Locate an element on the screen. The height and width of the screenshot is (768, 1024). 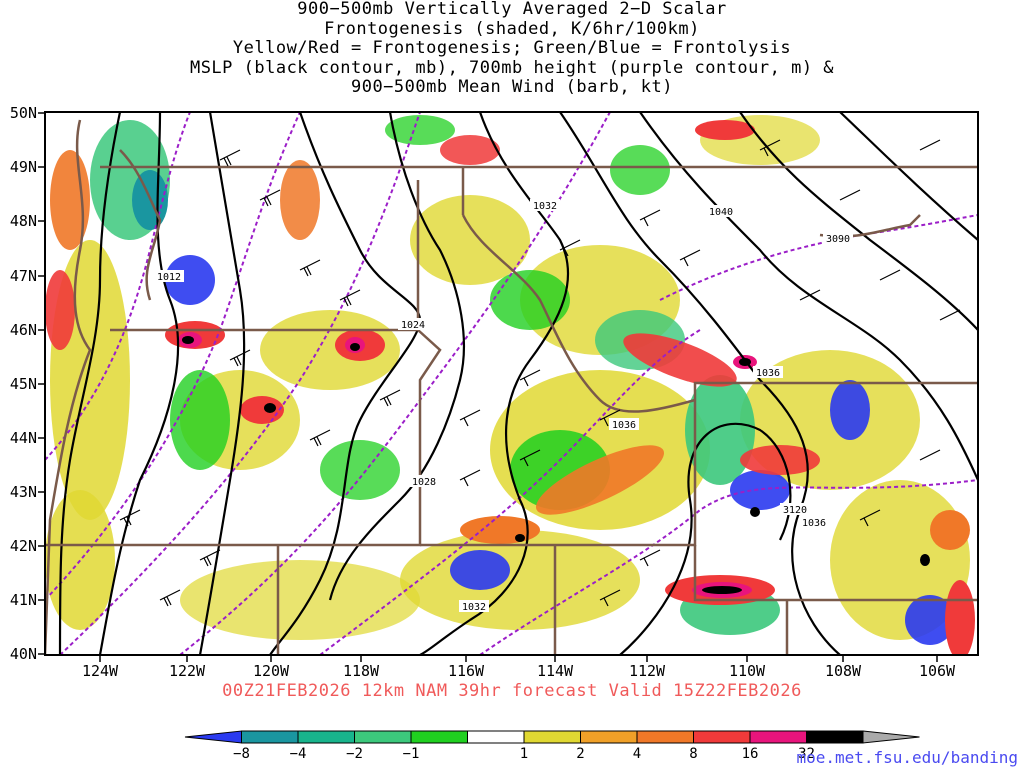
height-label-text: 3090 is located at coordinates (838, 239).